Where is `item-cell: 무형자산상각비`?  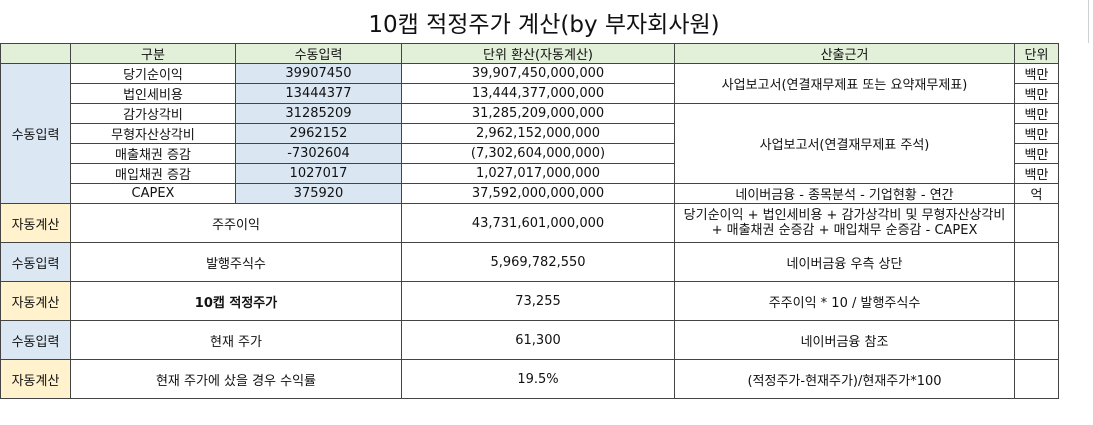
item-cell: 무형자산상각비 is located at coordinates (153, 133).